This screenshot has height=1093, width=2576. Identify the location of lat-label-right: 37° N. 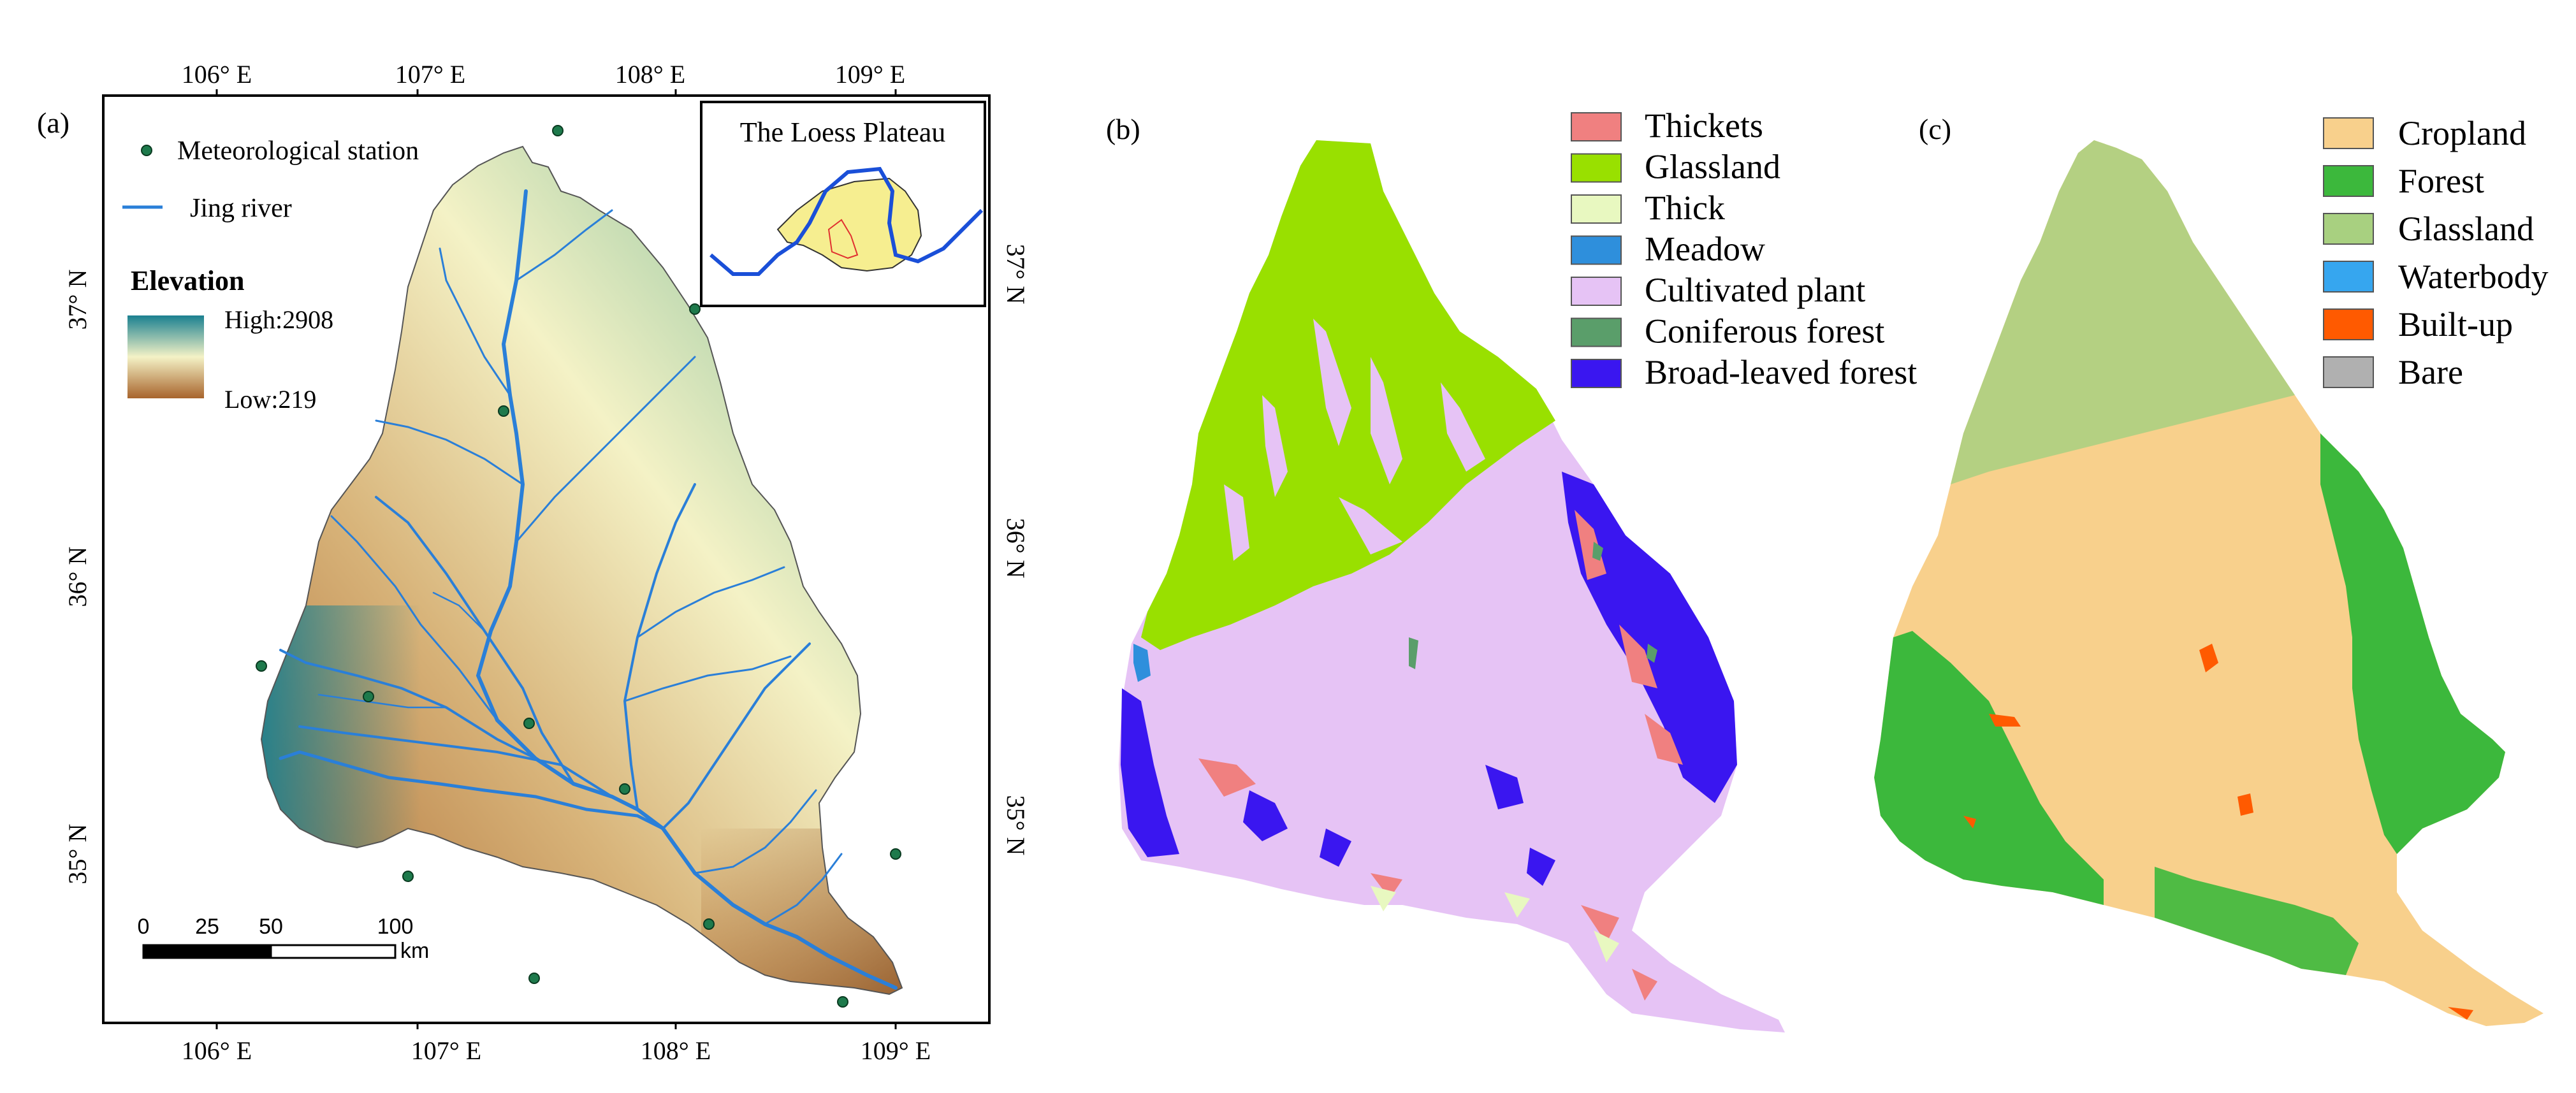
(1015, 274).